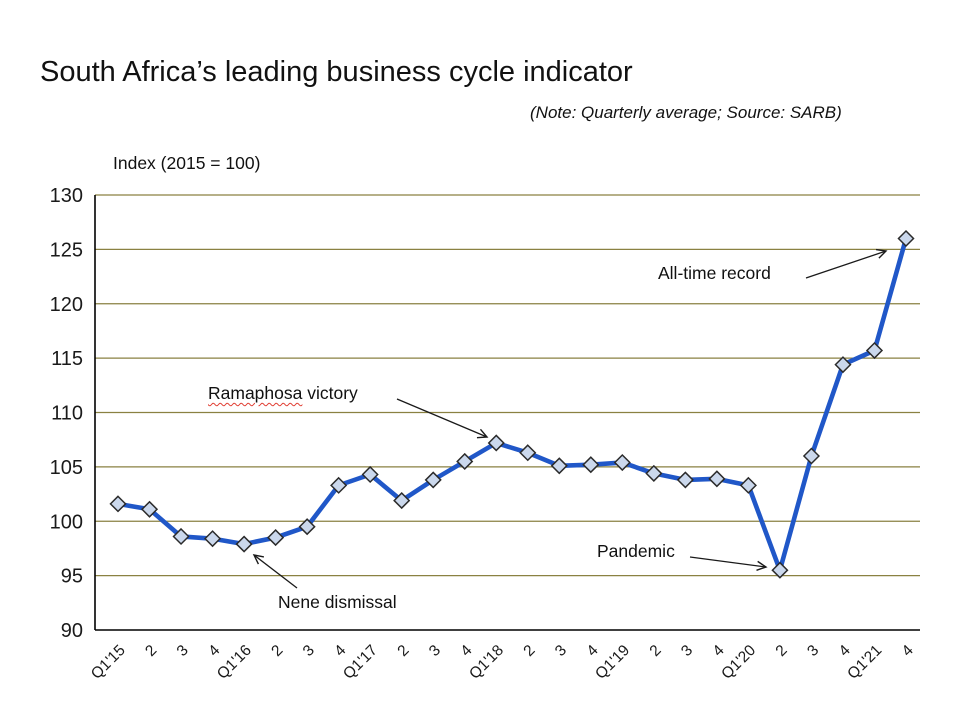 The image size is (957, 717). What do you see at coordinates (612, 662) in the screenshot?
I see `x-tick-label: Q1'19` at bounding box center [612, 662].